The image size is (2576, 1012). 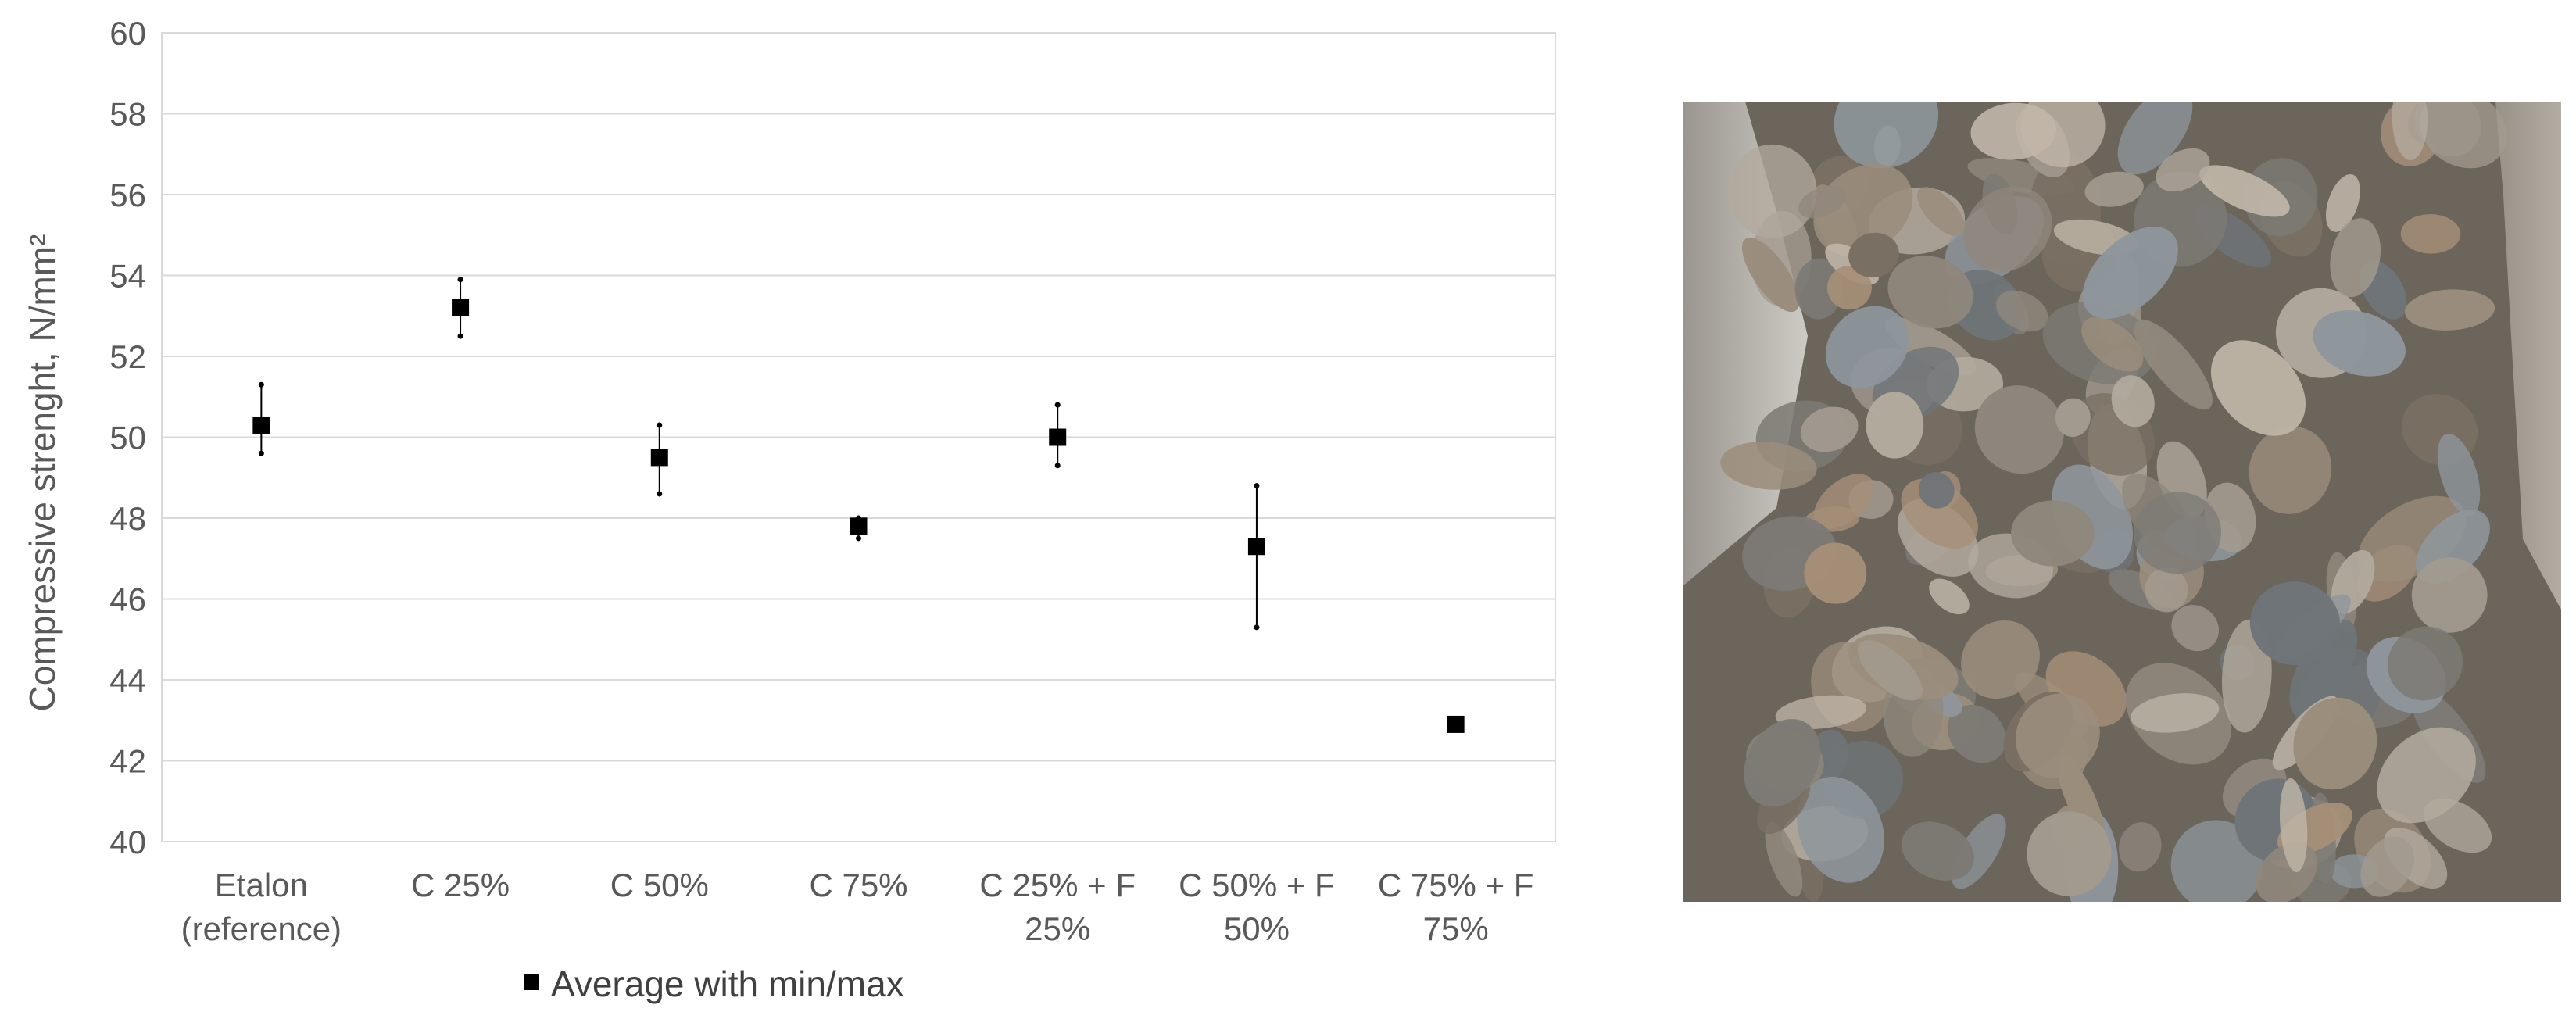 What do you see at coordinates (42, 473) in the screenshot?
I see `y-axis-title: Compressive strenght, N/mm²` at bounding box center [42, 473].